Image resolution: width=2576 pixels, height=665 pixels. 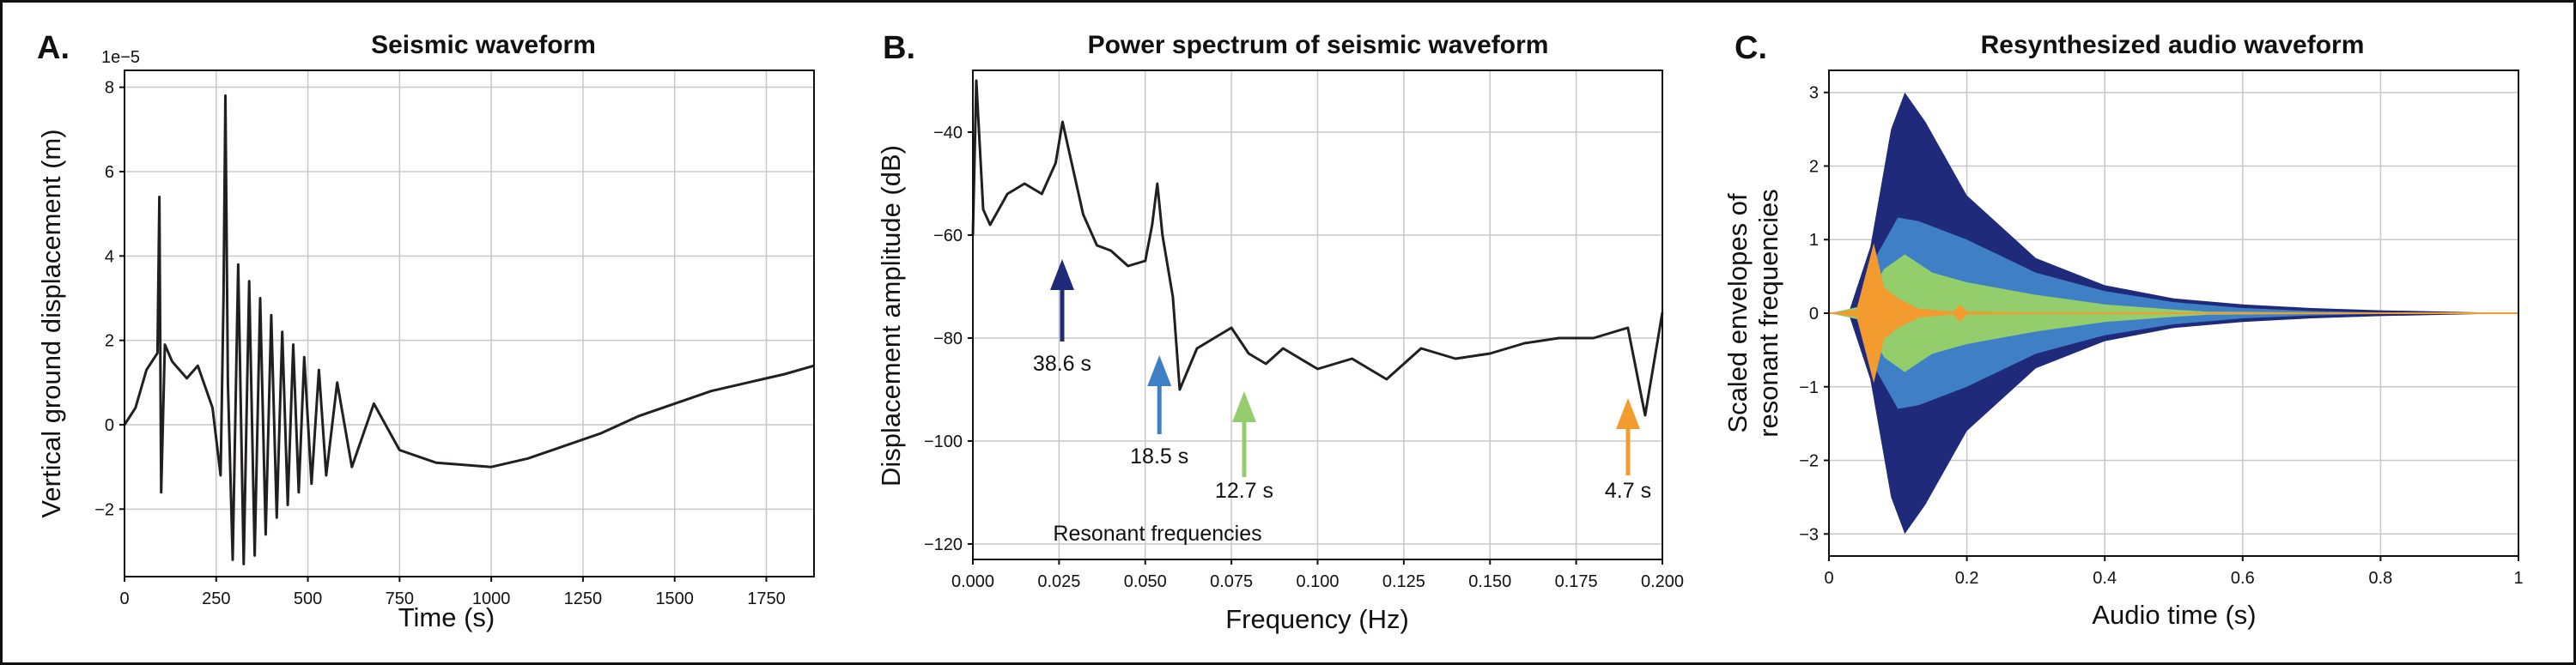 What do you see at coordinates (1489, 582) in the screenshot?
I see `x-tick-label: 0.150` at bounding box center [1489, 582].